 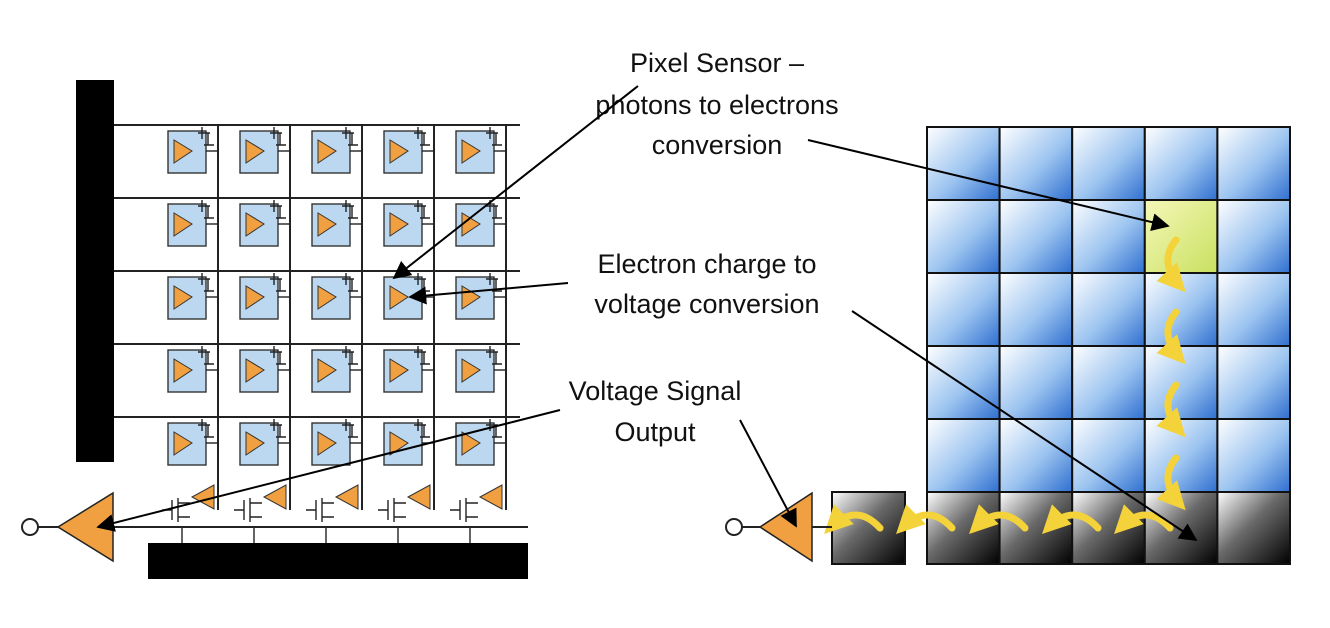 I want to click on label-pixel-sensor-line3: conversion, so click(x=717, y=145).